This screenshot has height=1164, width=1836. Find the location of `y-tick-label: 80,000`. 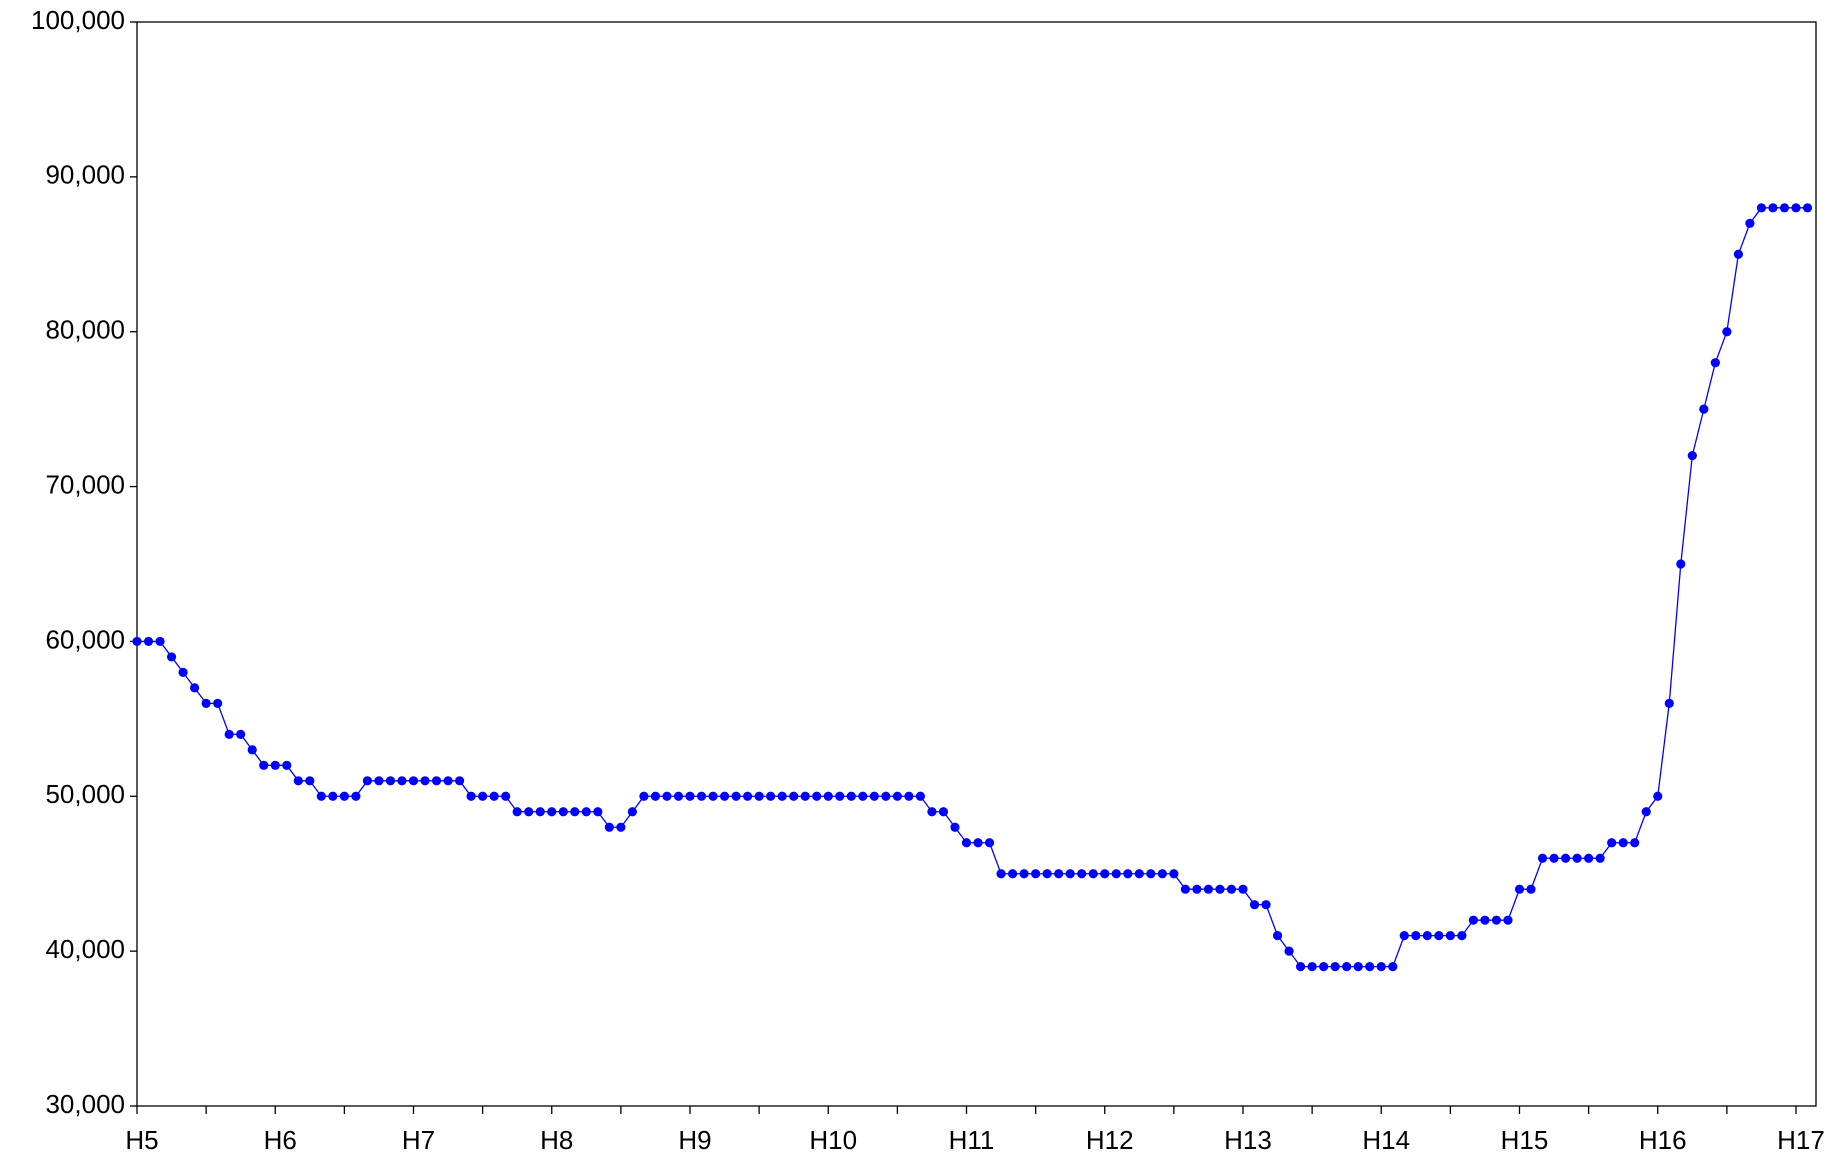

y-tick-label: 80,000 is located at coordinates (85, 330).